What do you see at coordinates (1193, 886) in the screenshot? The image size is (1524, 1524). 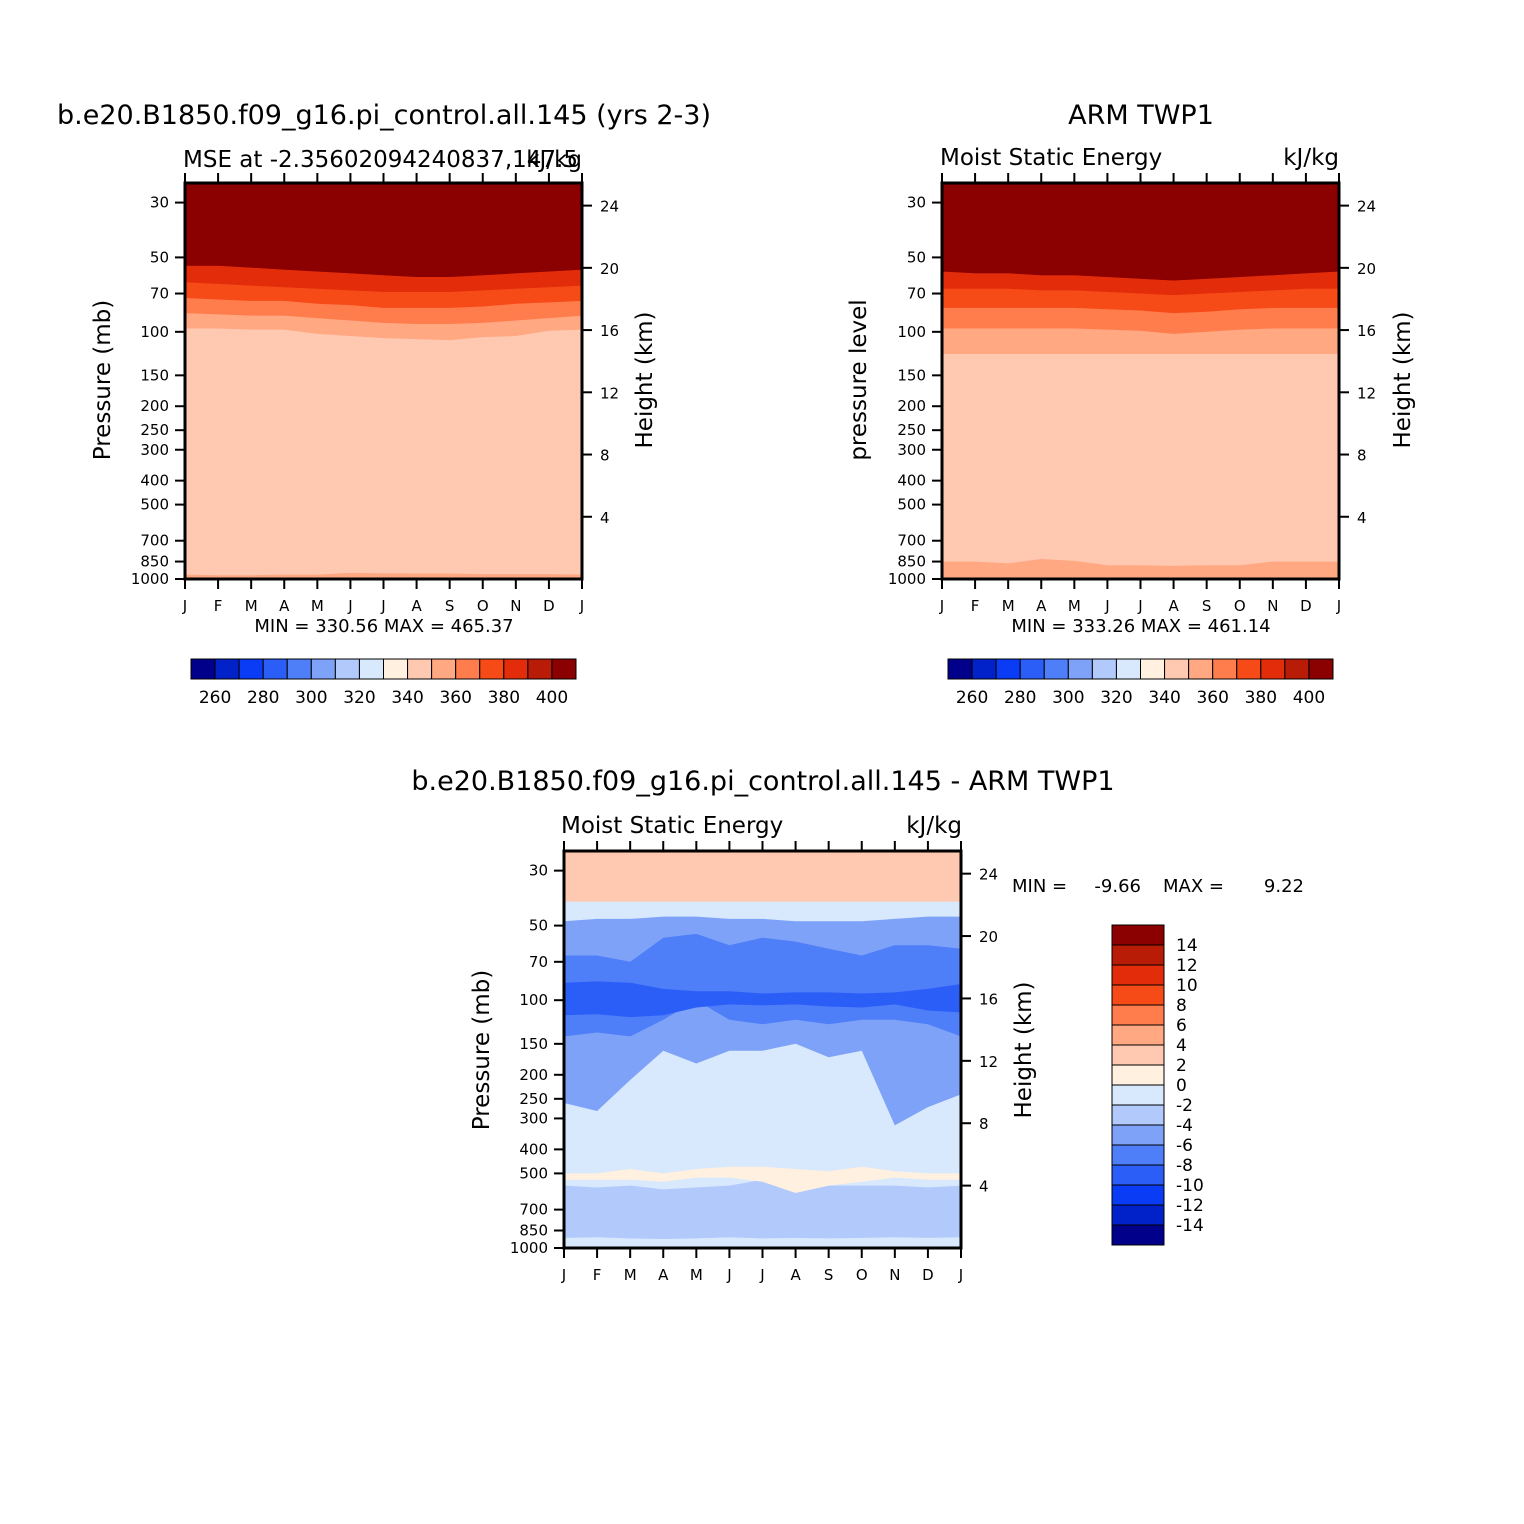 I see `panel-diff-max-label: MAX =` at bounding box center [1193, 886].